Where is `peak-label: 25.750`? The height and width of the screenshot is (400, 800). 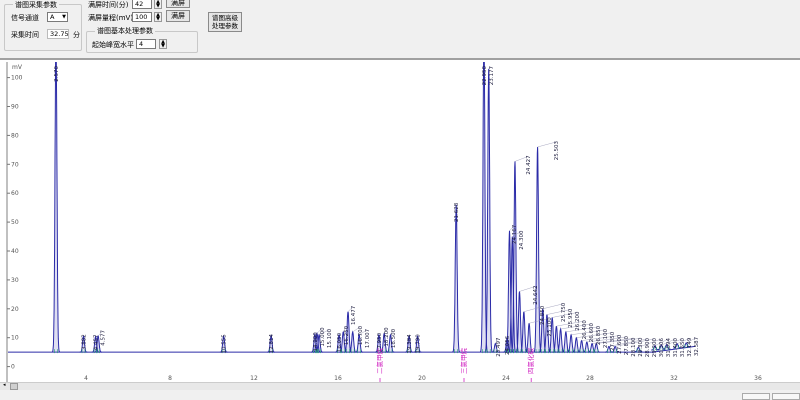 peak-label: 25.750 is located at coordinates (564, 312).